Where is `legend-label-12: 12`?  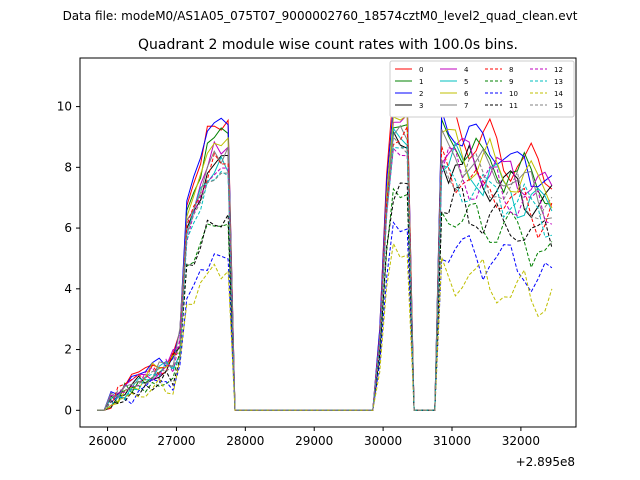
legend-label-12: 12 is located at coordinates (558, 70).